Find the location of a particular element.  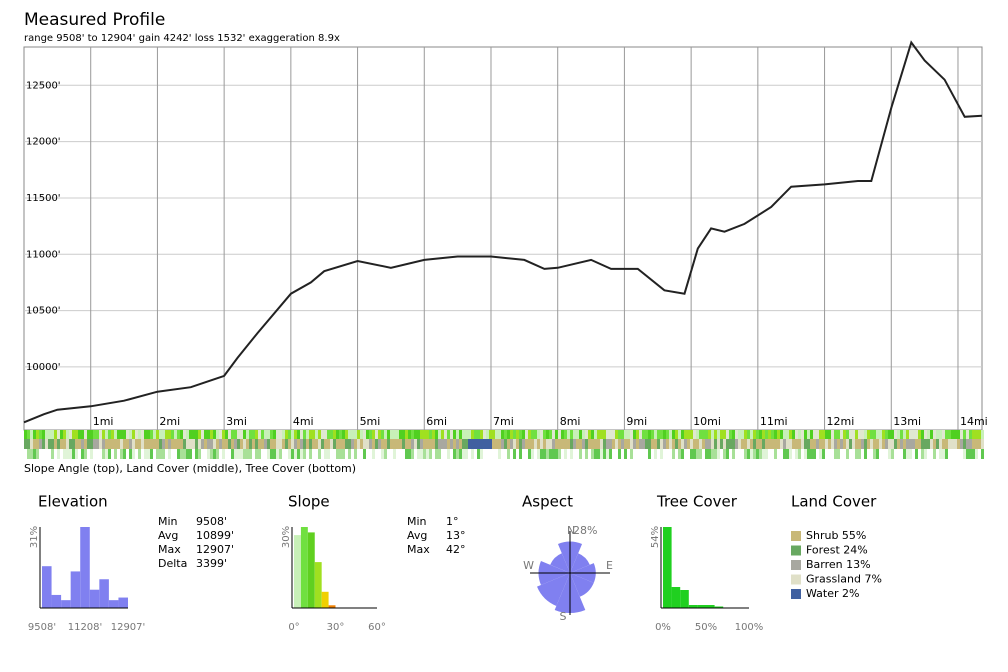

legend-label: Forest 24% is located at coordinates (837, 550).